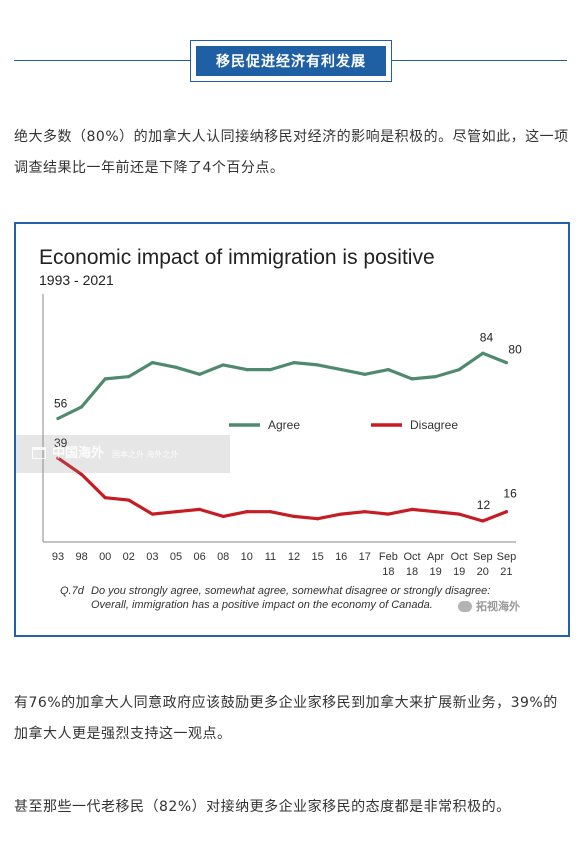  Describe the element at coordinates (247, 557) in the screenshot. I see `x-tick-label: 10` at that location.